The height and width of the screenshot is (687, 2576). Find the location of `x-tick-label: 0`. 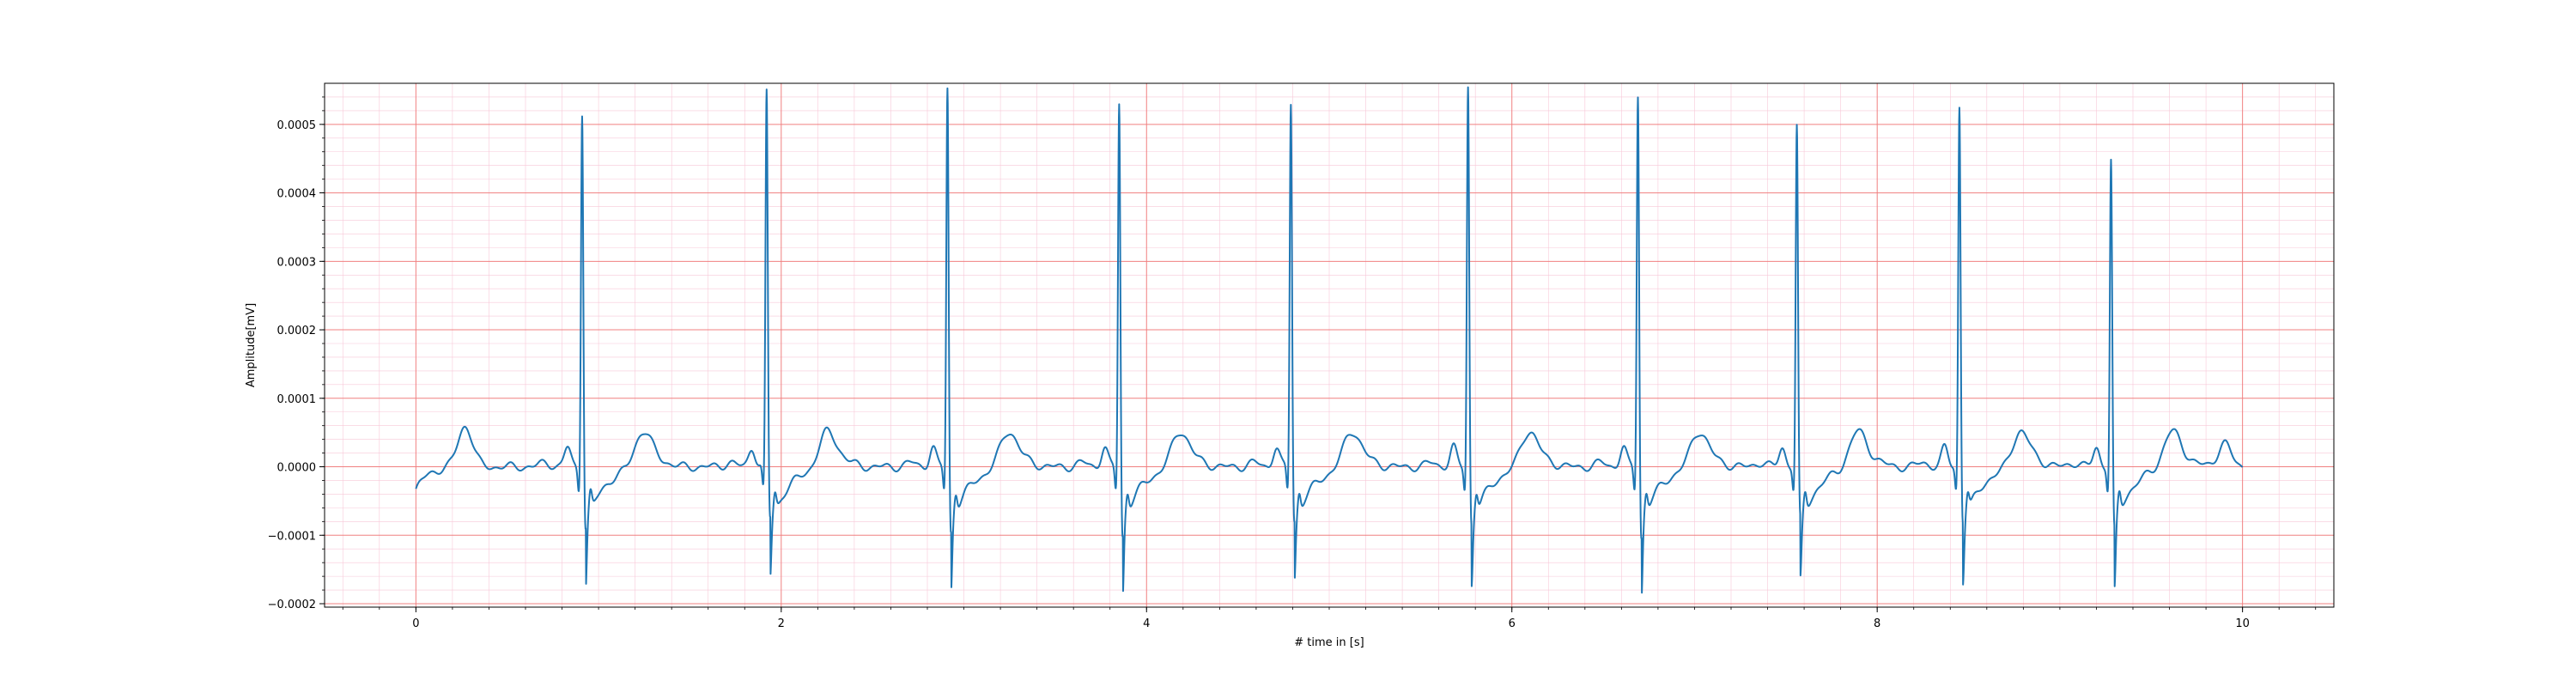

x-tick-label: 0 is located at coordinates (415, 623).